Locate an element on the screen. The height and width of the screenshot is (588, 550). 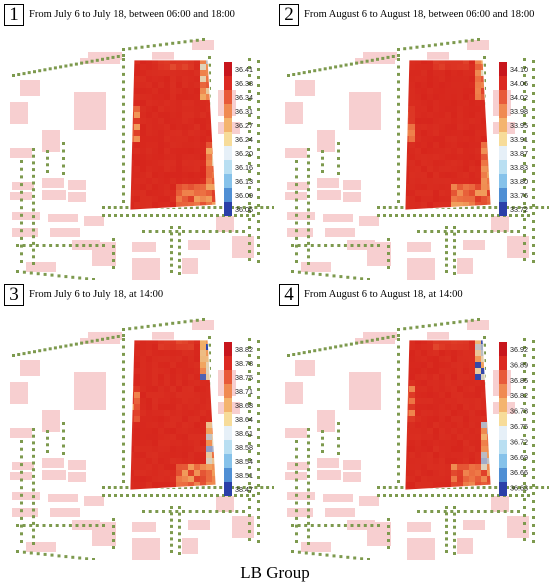
legend-label: 34.02 is located at coordinates (519, 97).